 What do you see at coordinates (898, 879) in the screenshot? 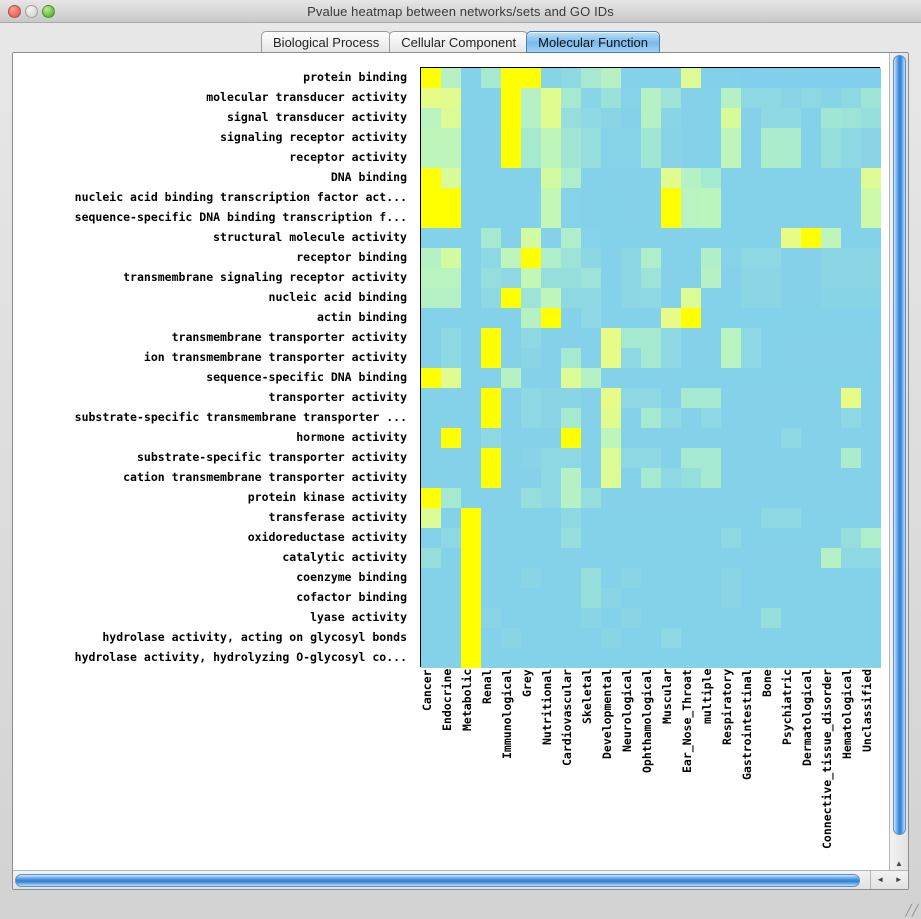
I see `scroll-right-icon: ►` at bounding box center [898, 879].